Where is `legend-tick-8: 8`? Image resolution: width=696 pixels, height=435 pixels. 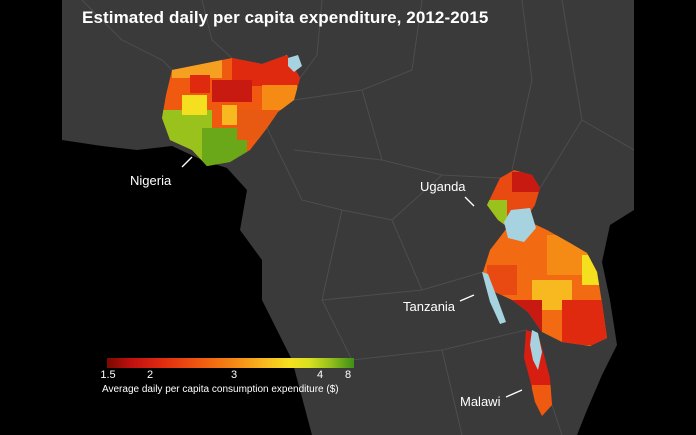
legend-tick-8: 8 is located at coordinates (348, 375).